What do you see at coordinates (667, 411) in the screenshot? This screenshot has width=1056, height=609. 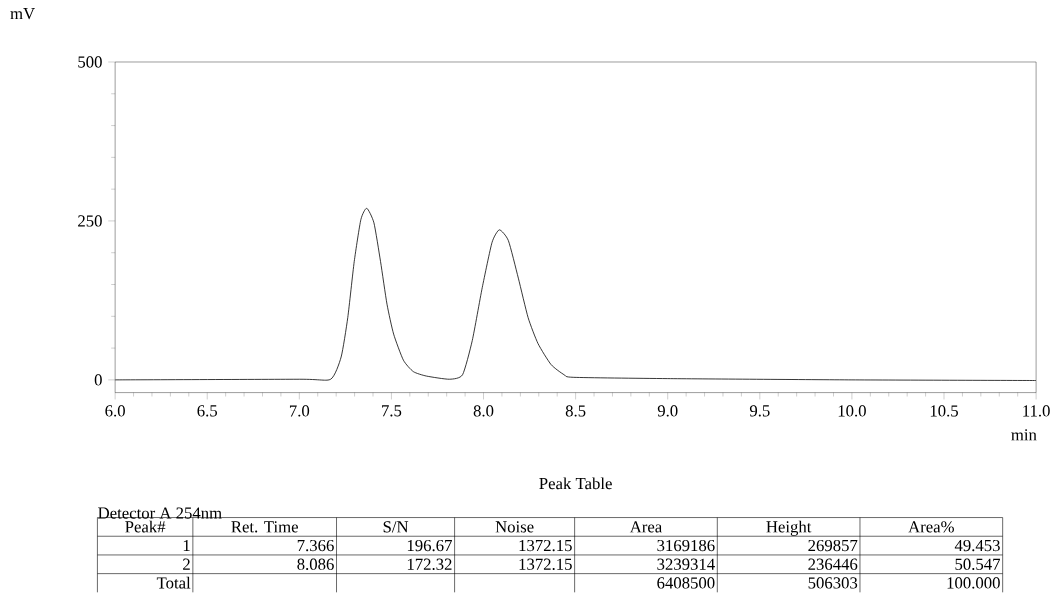 I see `x-tick-label: 9.0` at bounding box center [667, 411].